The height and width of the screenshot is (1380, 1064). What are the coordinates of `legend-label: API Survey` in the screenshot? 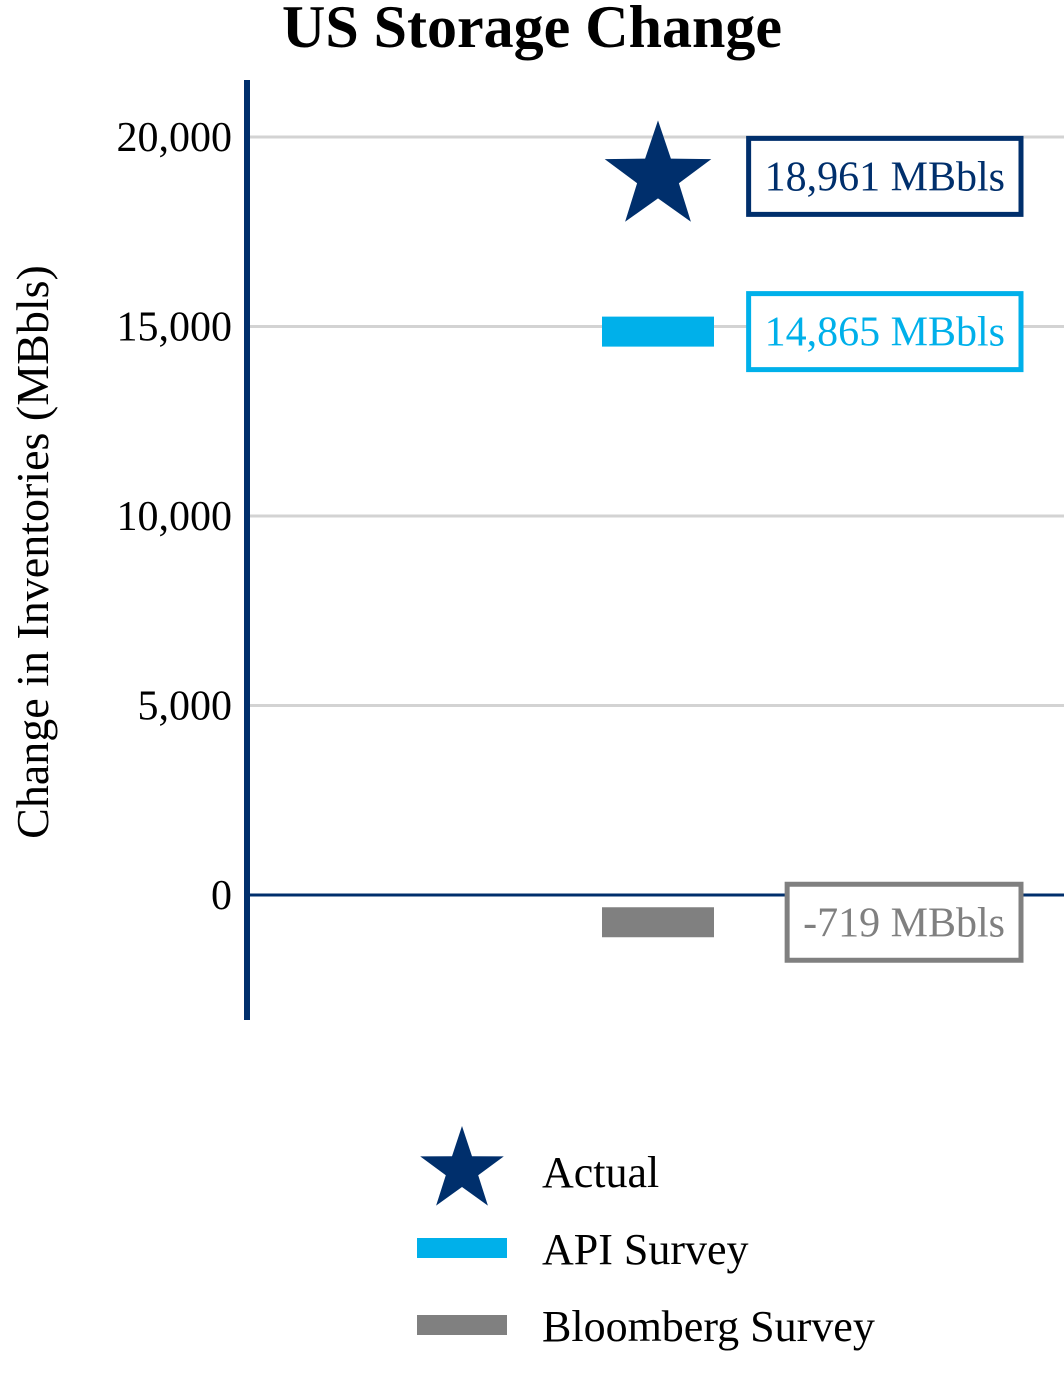 It's located at (645, 1249).